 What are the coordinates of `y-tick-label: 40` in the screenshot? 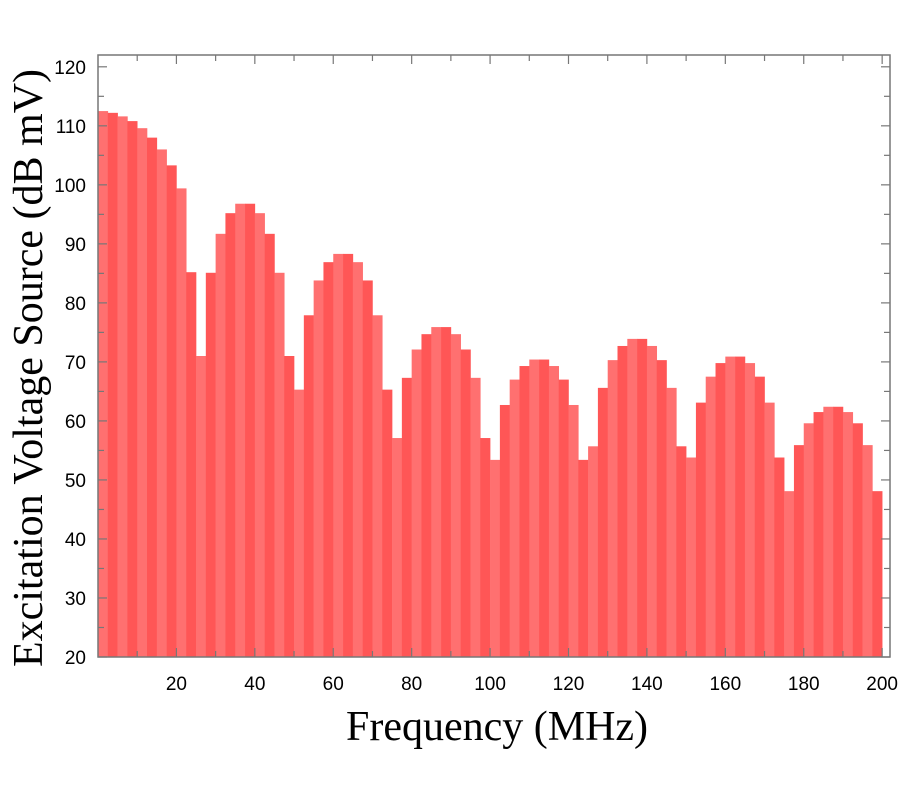 It's located at (75, 540).